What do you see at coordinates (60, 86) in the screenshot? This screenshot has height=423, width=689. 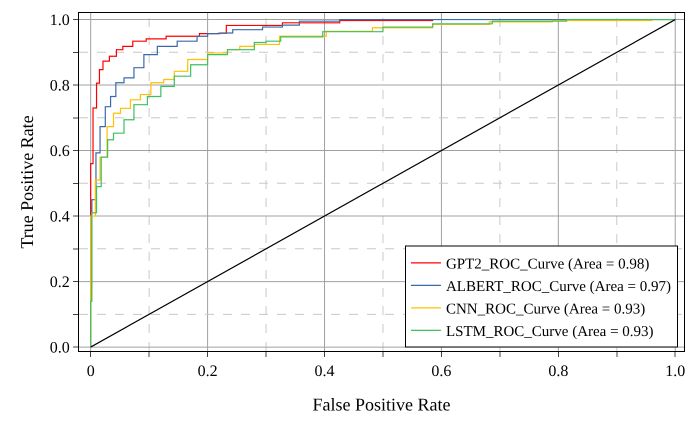 I see `y-tick-label: 0.8` at bounding box center [60, 86].